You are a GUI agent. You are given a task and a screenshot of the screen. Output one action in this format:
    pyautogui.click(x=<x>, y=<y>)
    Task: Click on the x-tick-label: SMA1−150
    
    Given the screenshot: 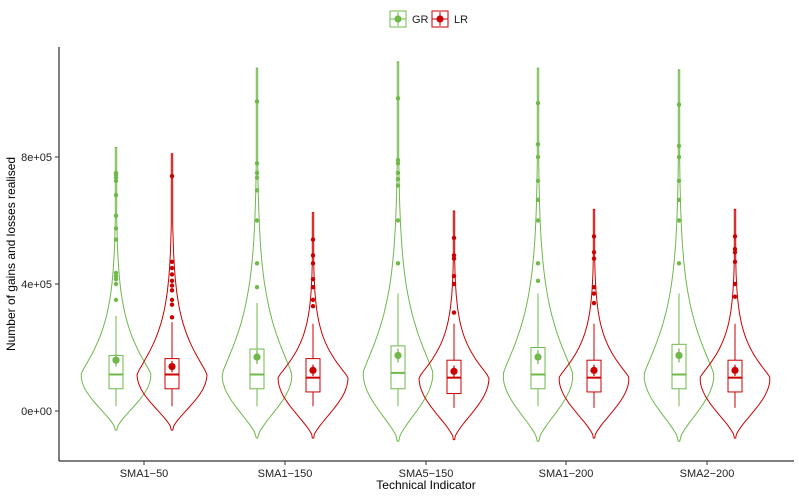 What is the action you would take?
    pyautogui.click(x=285, y=474)
    